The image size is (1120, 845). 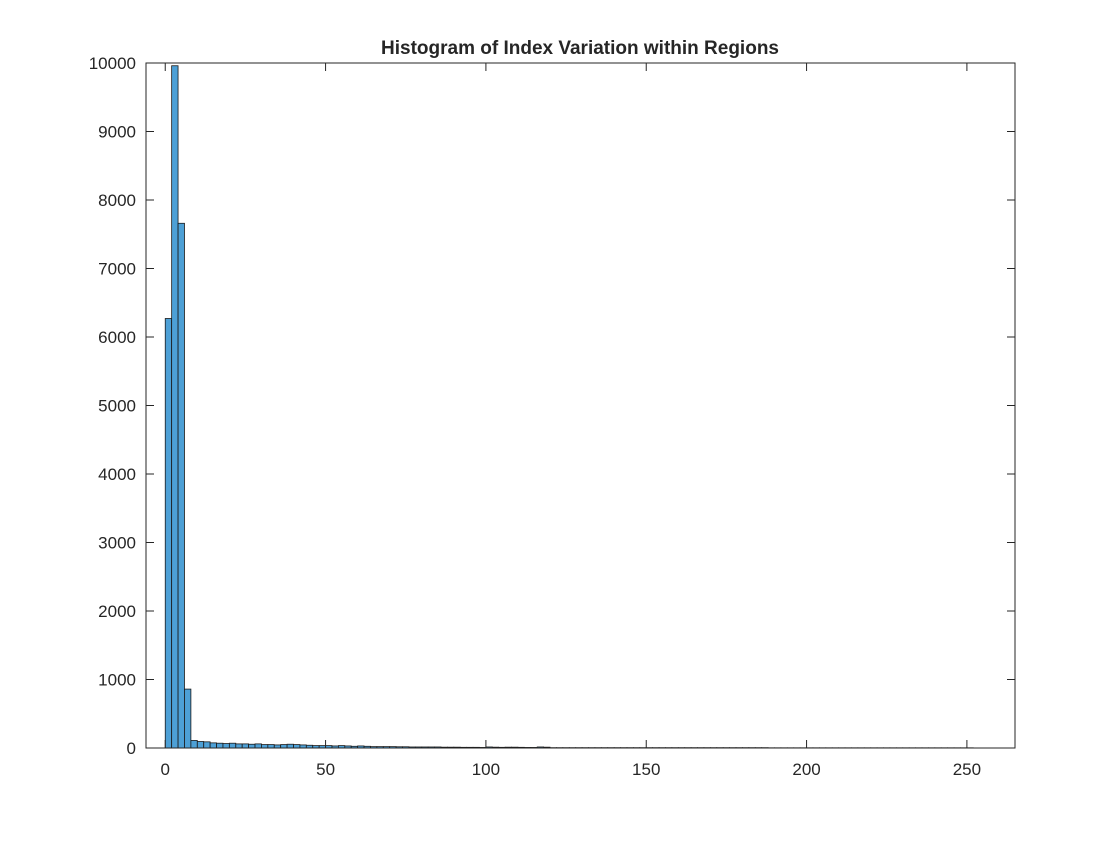 What do you see at coordinates (165, 769) in the screenshot?
I see `x-tick-label: 0` at bounding box center [165, 769].